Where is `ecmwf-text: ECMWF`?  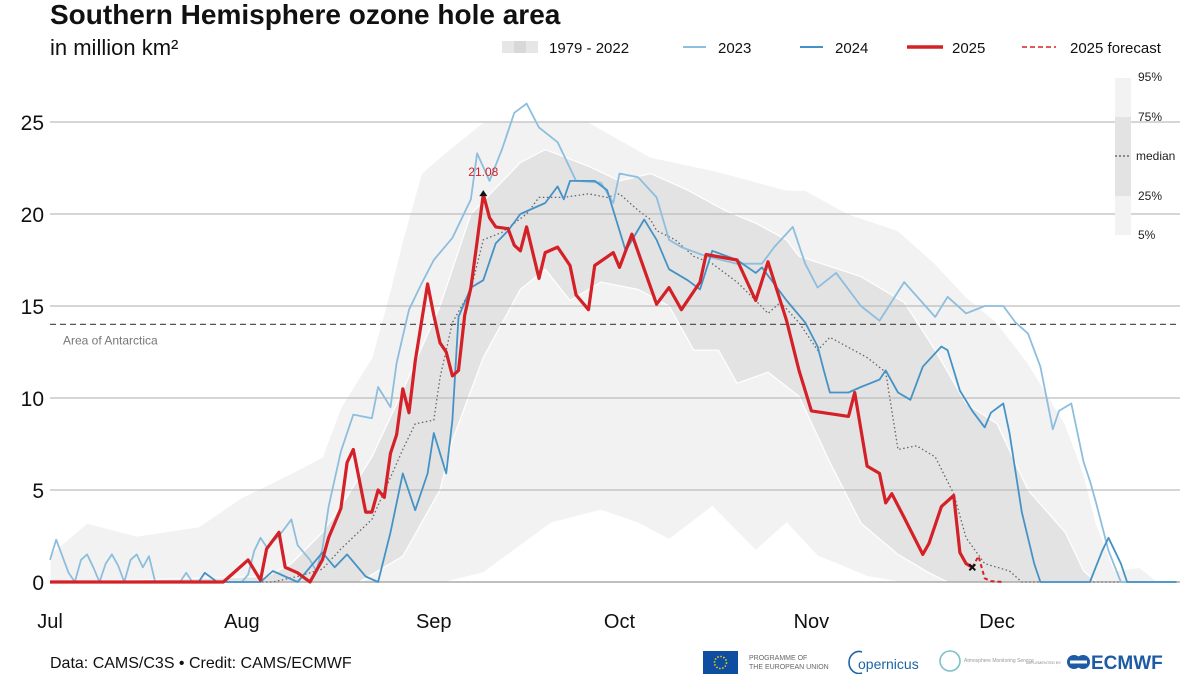 ecmwf-text: ECMWF is located at coordinates (1127, 663).